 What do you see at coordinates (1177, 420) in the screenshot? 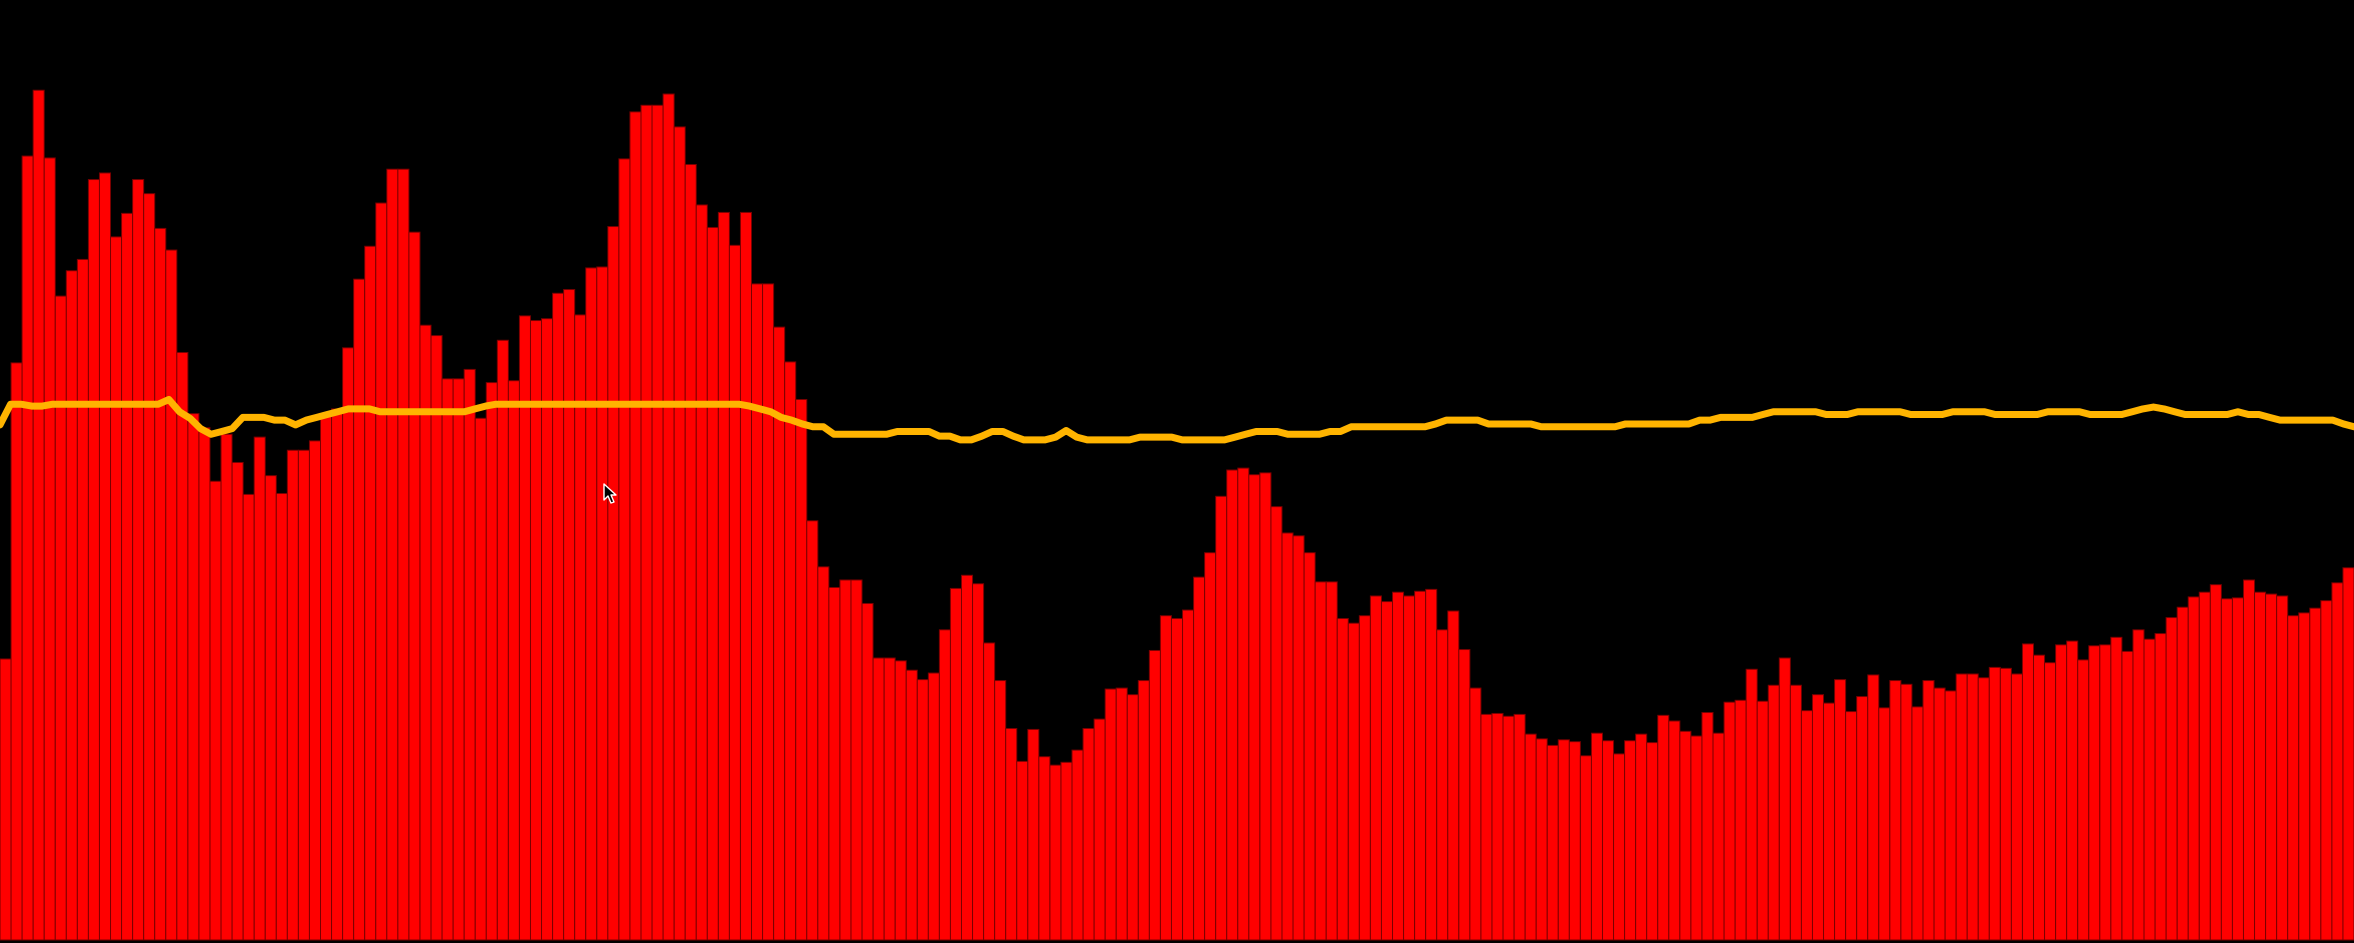
I see `average-level-line` at bounding box center [1177, 420].